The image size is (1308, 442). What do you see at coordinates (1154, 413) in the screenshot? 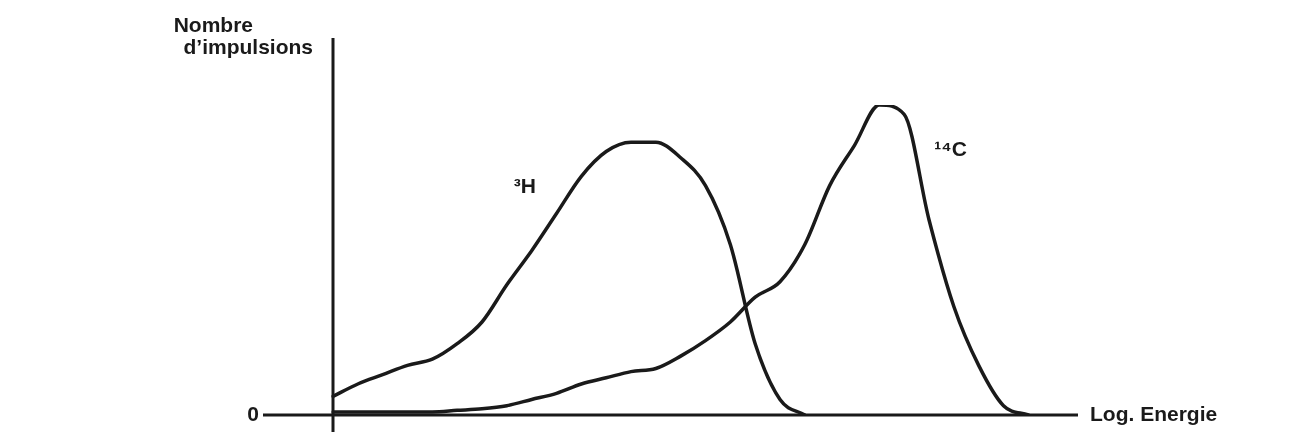
I see `x-axis-title: Log. Energie` at bounding box center [1154, 413].